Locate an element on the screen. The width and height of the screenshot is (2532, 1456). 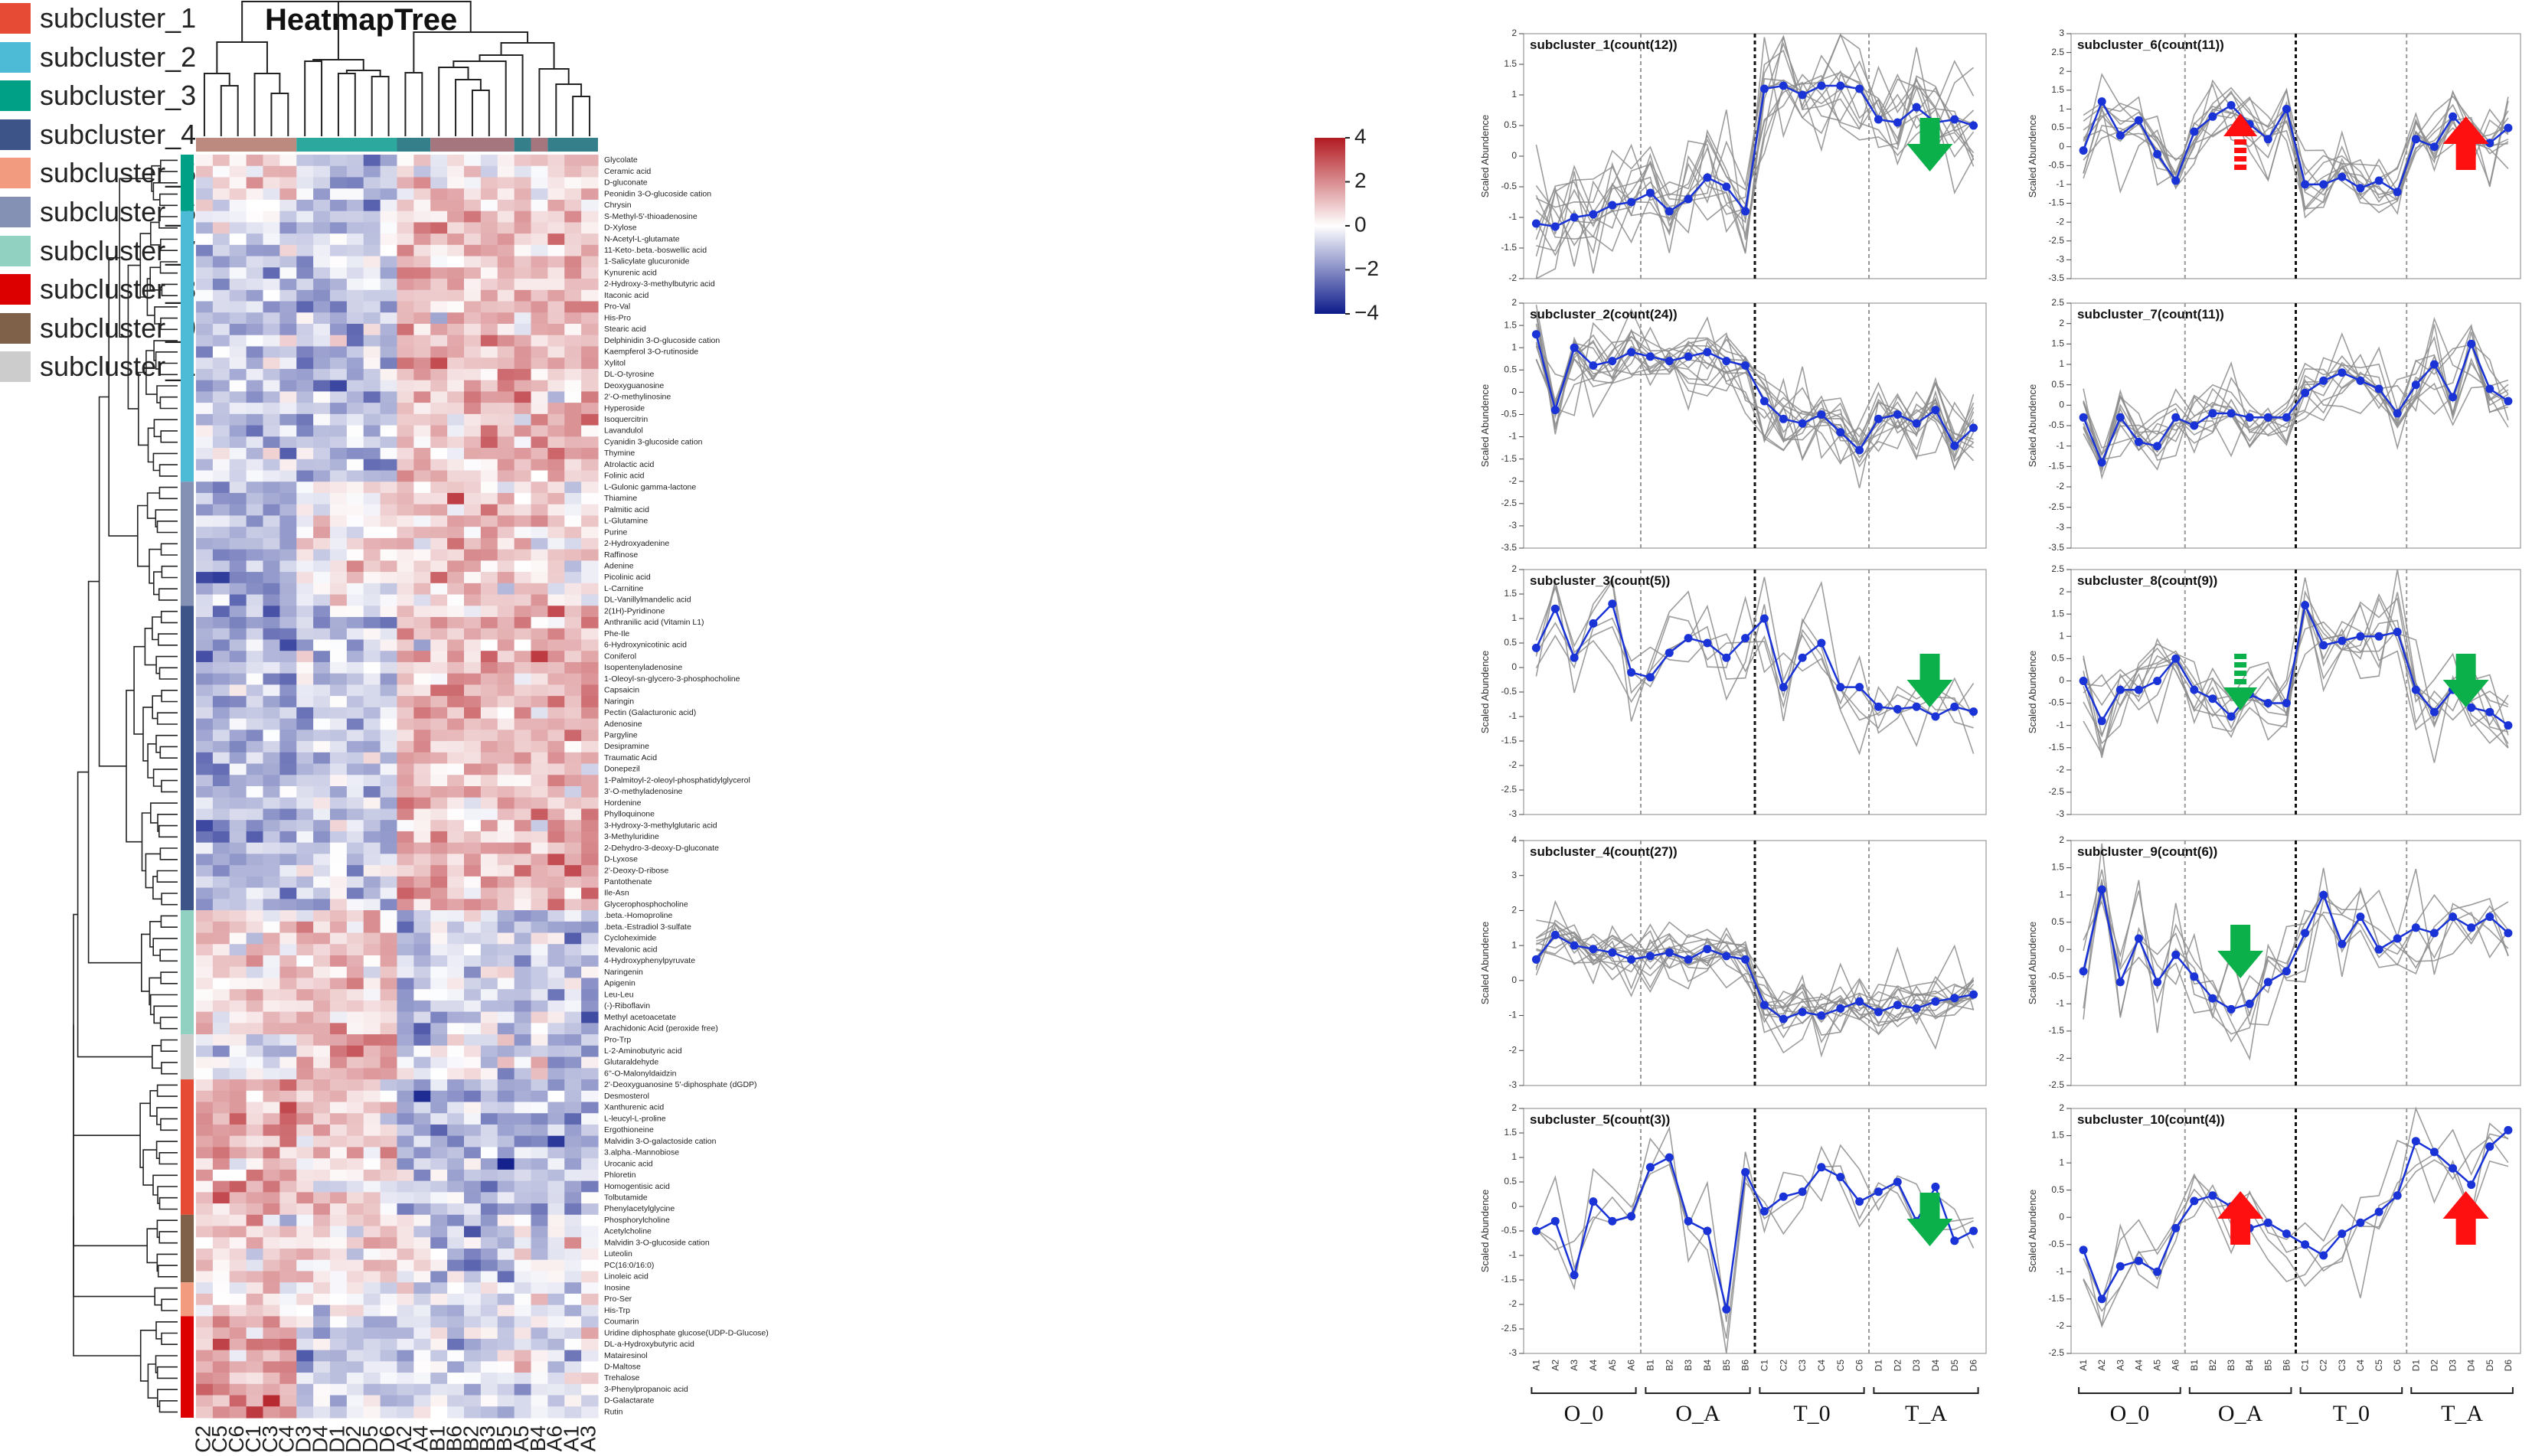
row-label: Stearic acid is located at coordinates (625, 329).